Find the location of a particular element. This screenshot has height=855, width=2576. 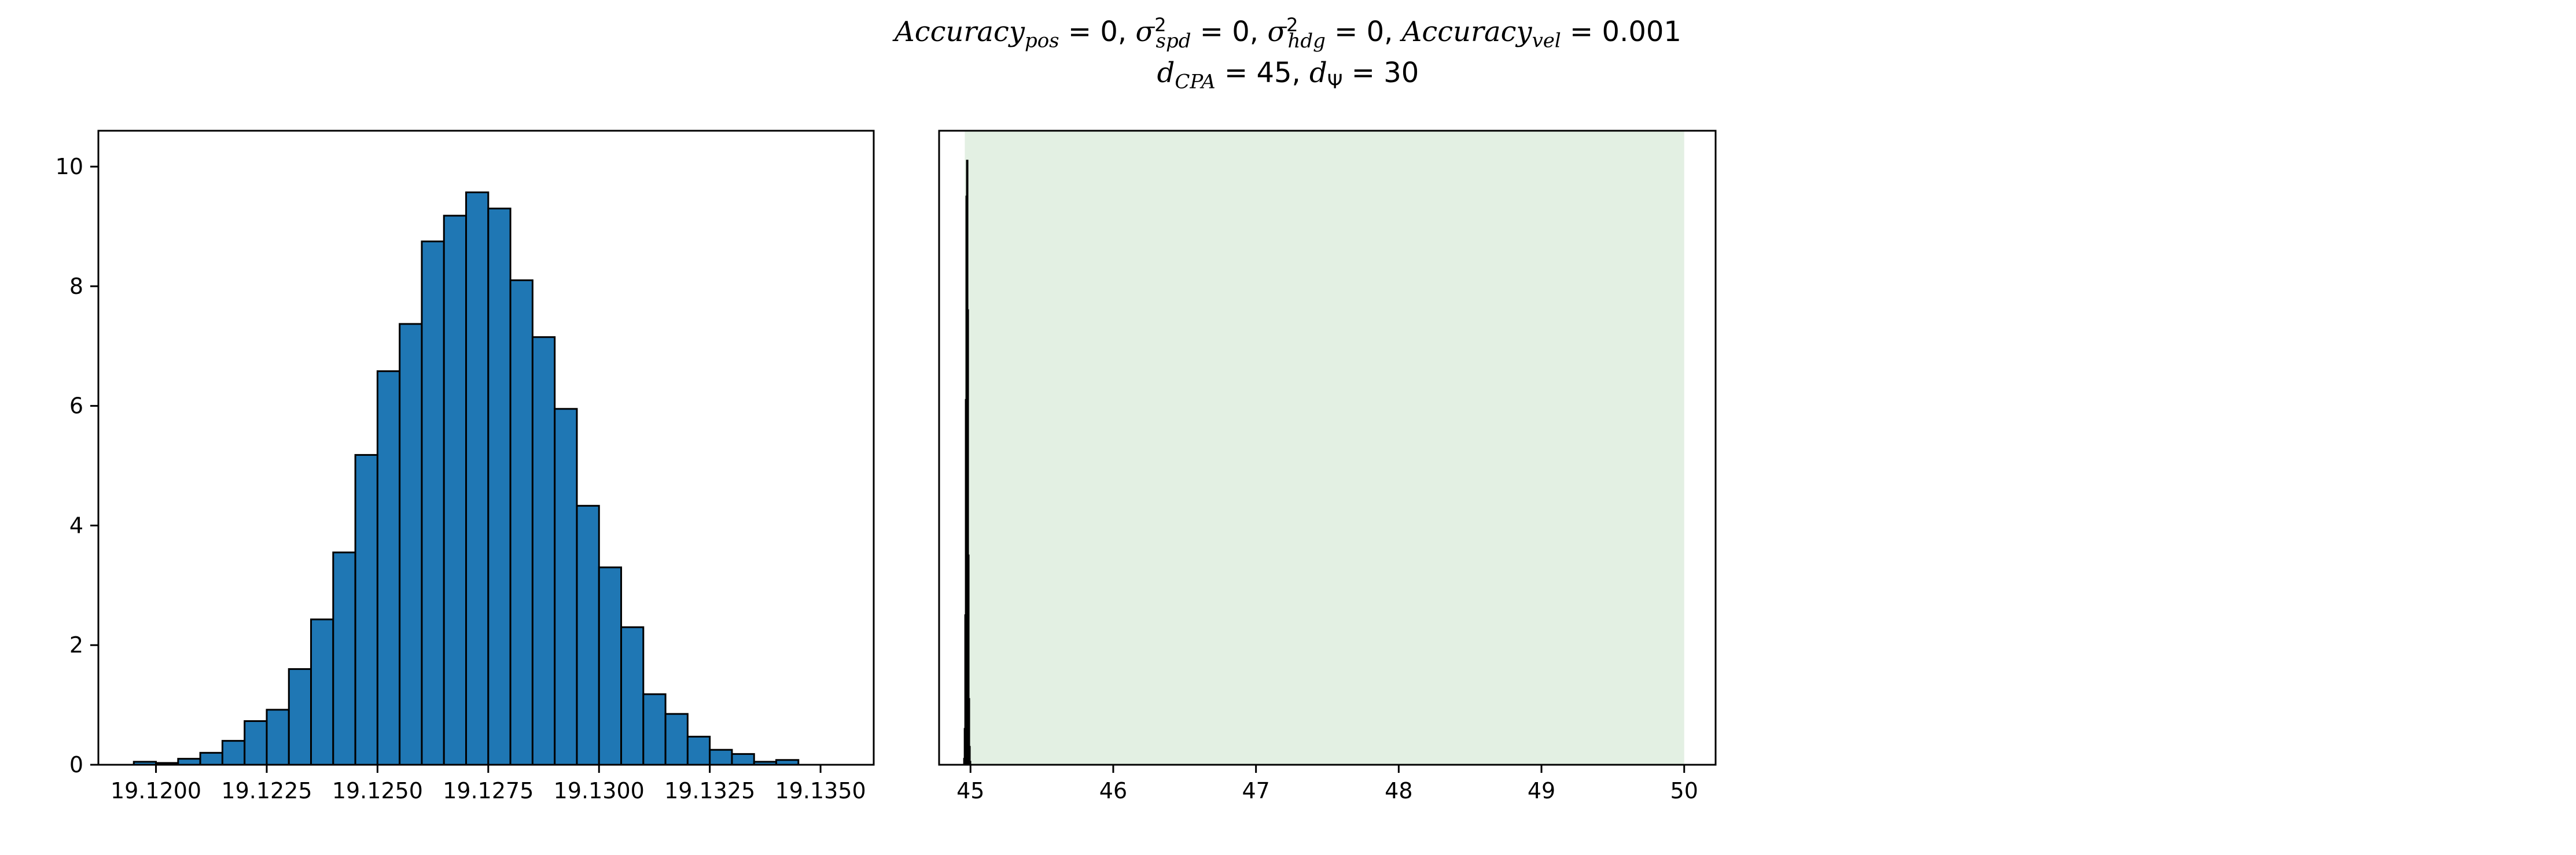

y-tick-label: 10 is located at coordinates (69, 166).